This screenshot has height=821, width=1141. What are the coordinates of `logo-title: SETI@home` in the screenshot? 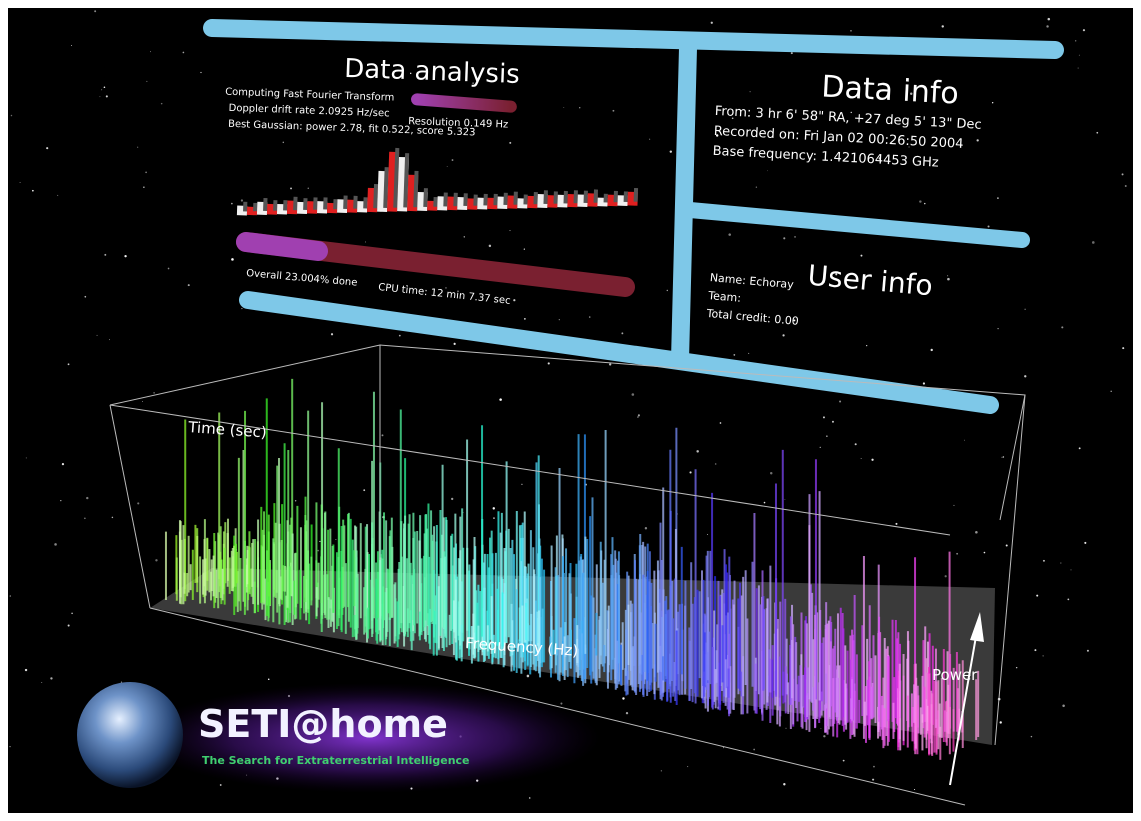 It's located at (323, 724).